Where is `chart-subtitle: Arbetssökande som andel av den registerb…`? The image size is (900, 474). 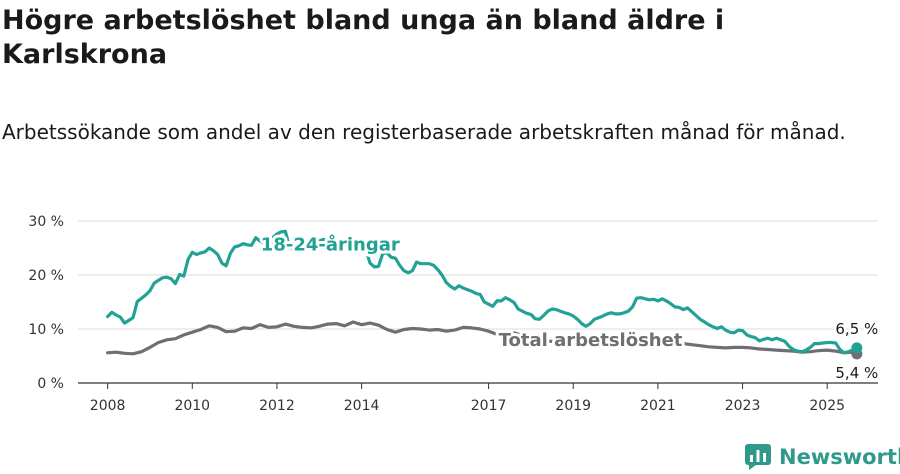
chart-subtitle: Arbetssökande som andel av den registerb… is located at coordinates (424, 132).